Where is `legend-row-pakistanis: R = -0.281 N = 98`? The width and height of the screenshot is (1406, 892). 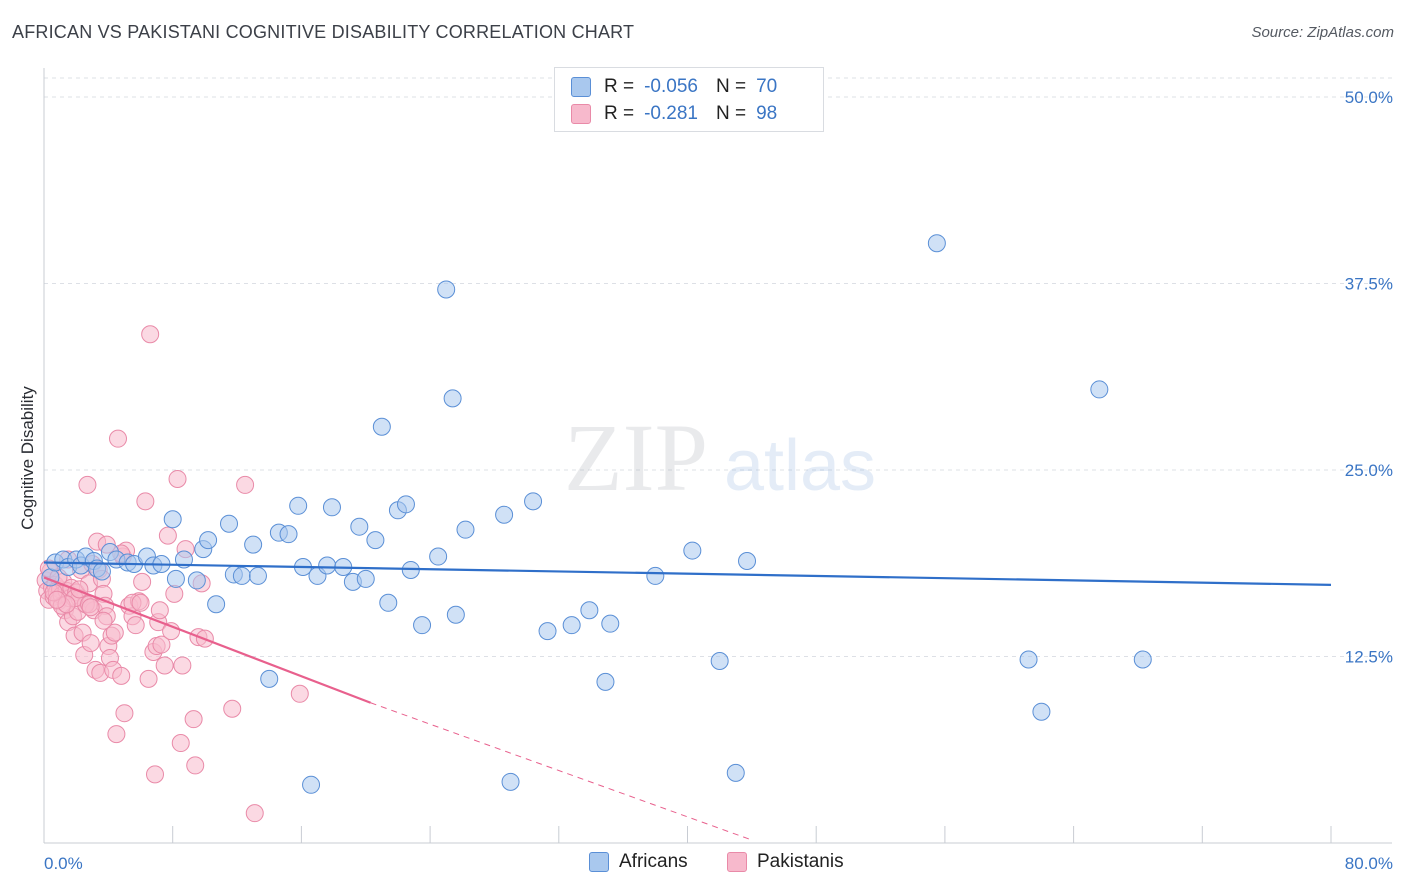
legend-row-pakistanis: R = -0.281 N = 98 is located at coordinates (674, 114).